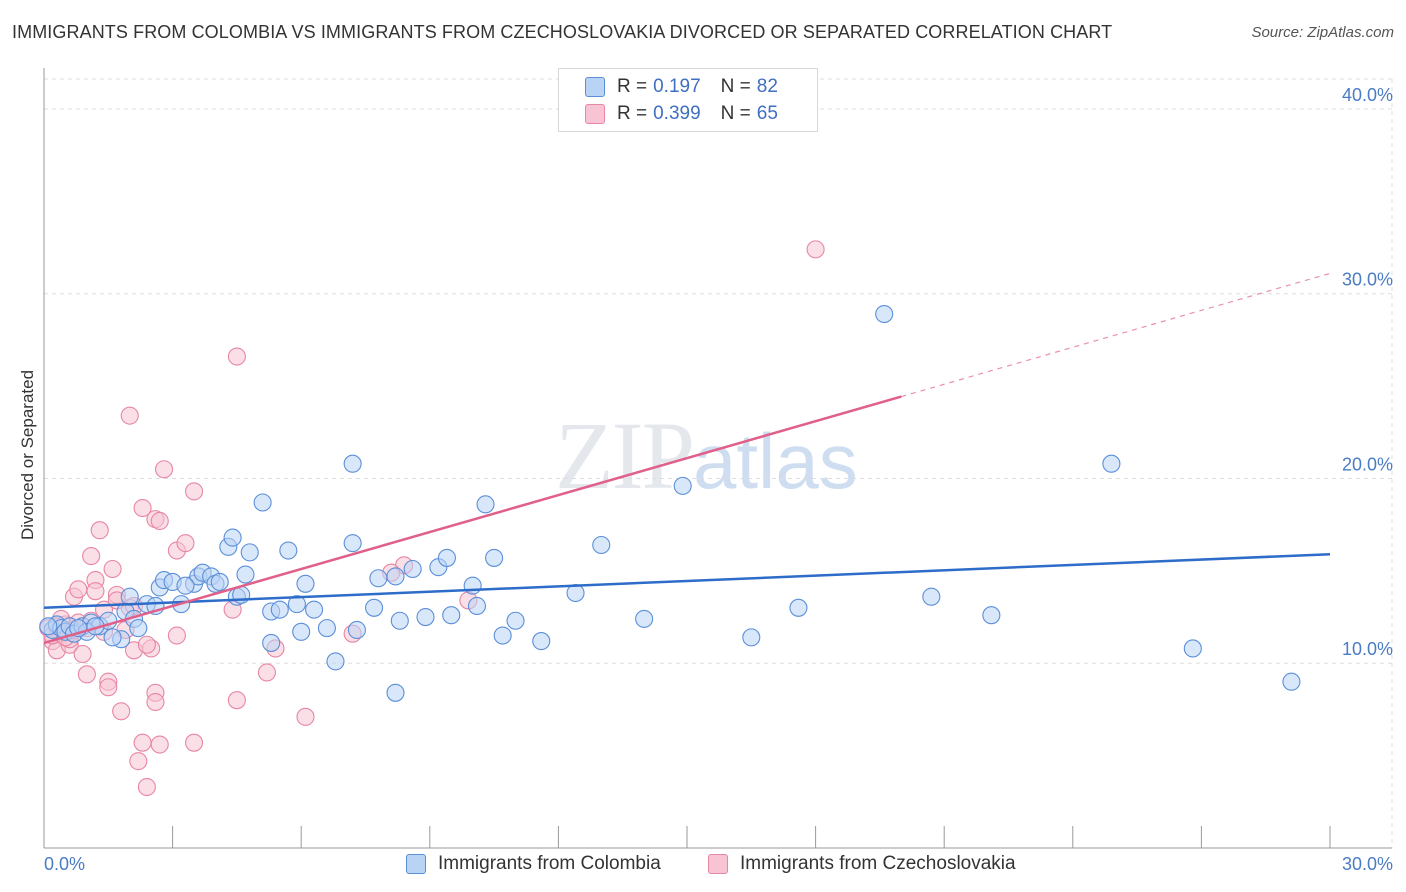 The width and height of the screenshot is (1406, 892). I want to click on correlation-legend: R = 0.197 N = 82 R = 0.399 N = 65, so click(688, 100).